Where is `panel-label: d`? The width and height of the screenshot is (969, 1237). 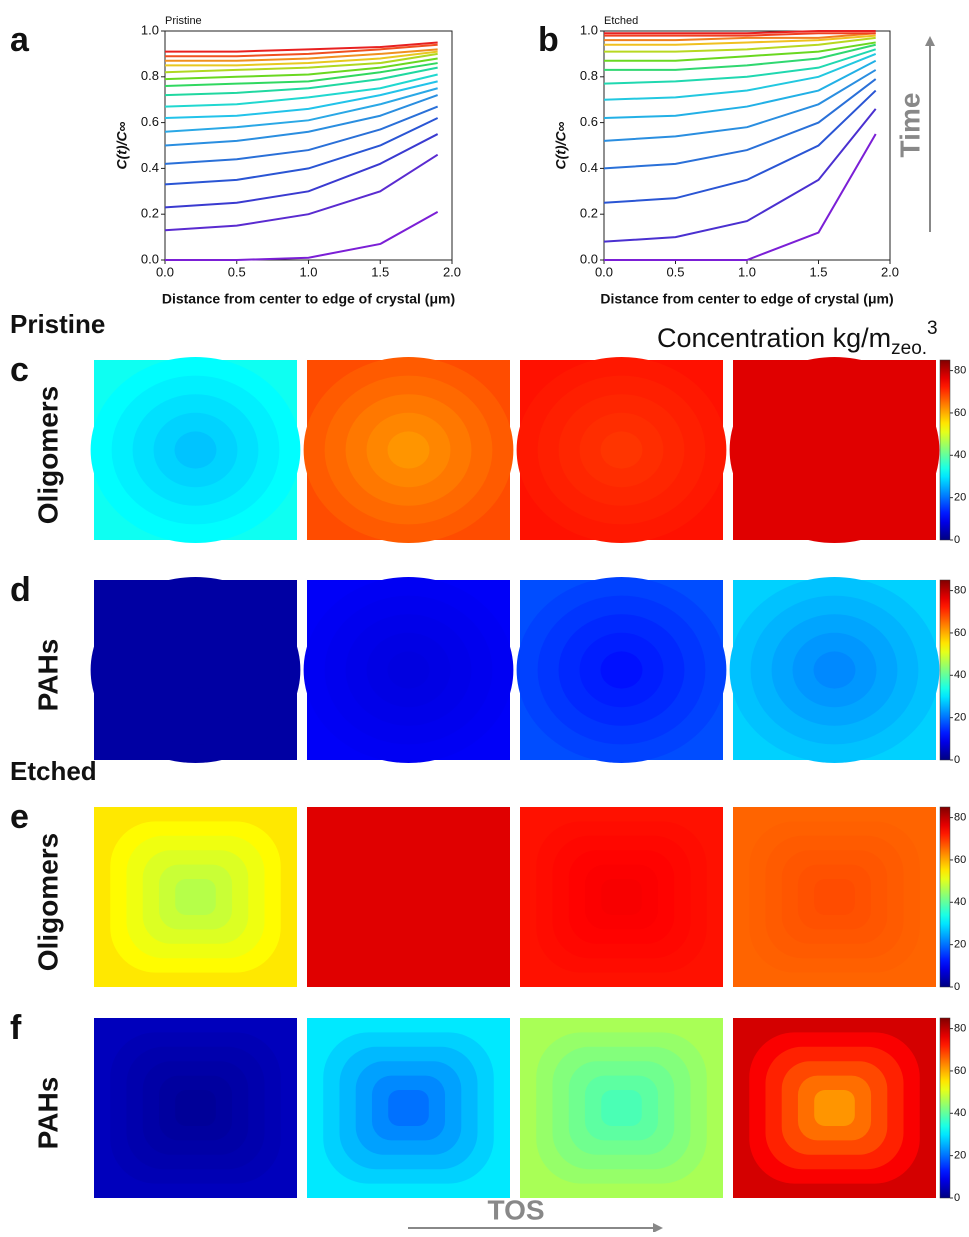 panel-label: d is located at coordinates (20, 590).